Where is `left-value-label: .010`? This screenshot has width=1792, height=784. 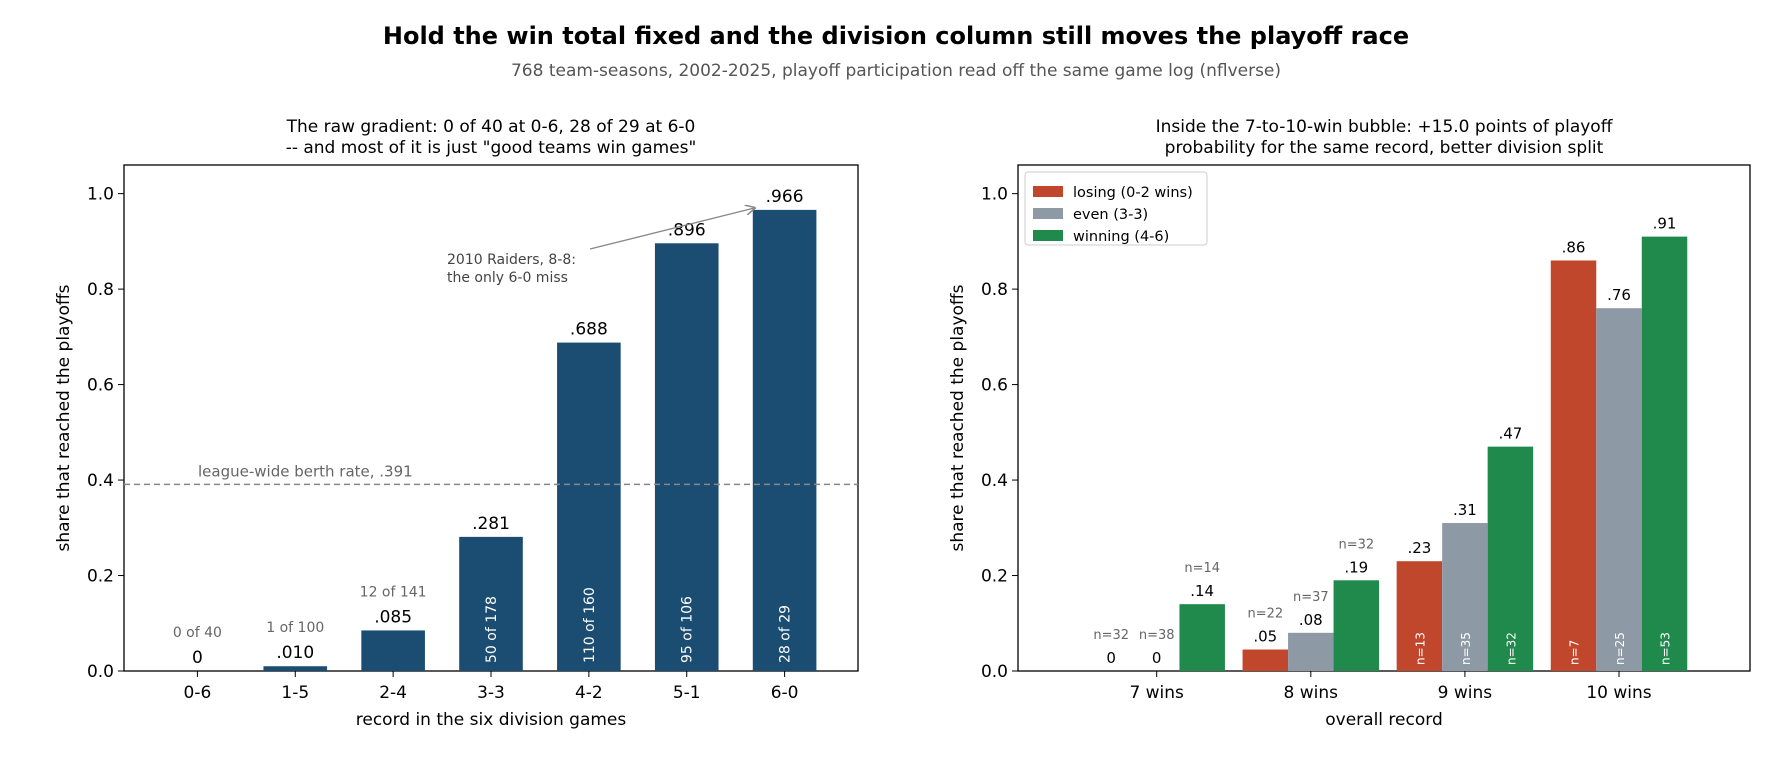 left-value-label: .010 is located at coordinates (295, 653).